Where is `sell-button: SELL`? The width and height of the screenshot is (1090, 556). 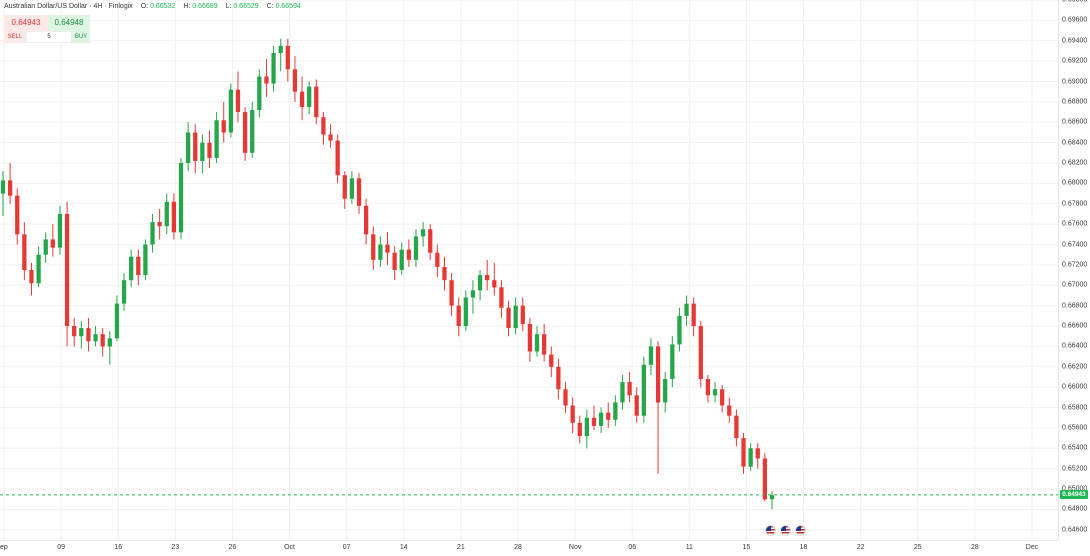
sell-button: SELL is located at coordinates (15, 37).